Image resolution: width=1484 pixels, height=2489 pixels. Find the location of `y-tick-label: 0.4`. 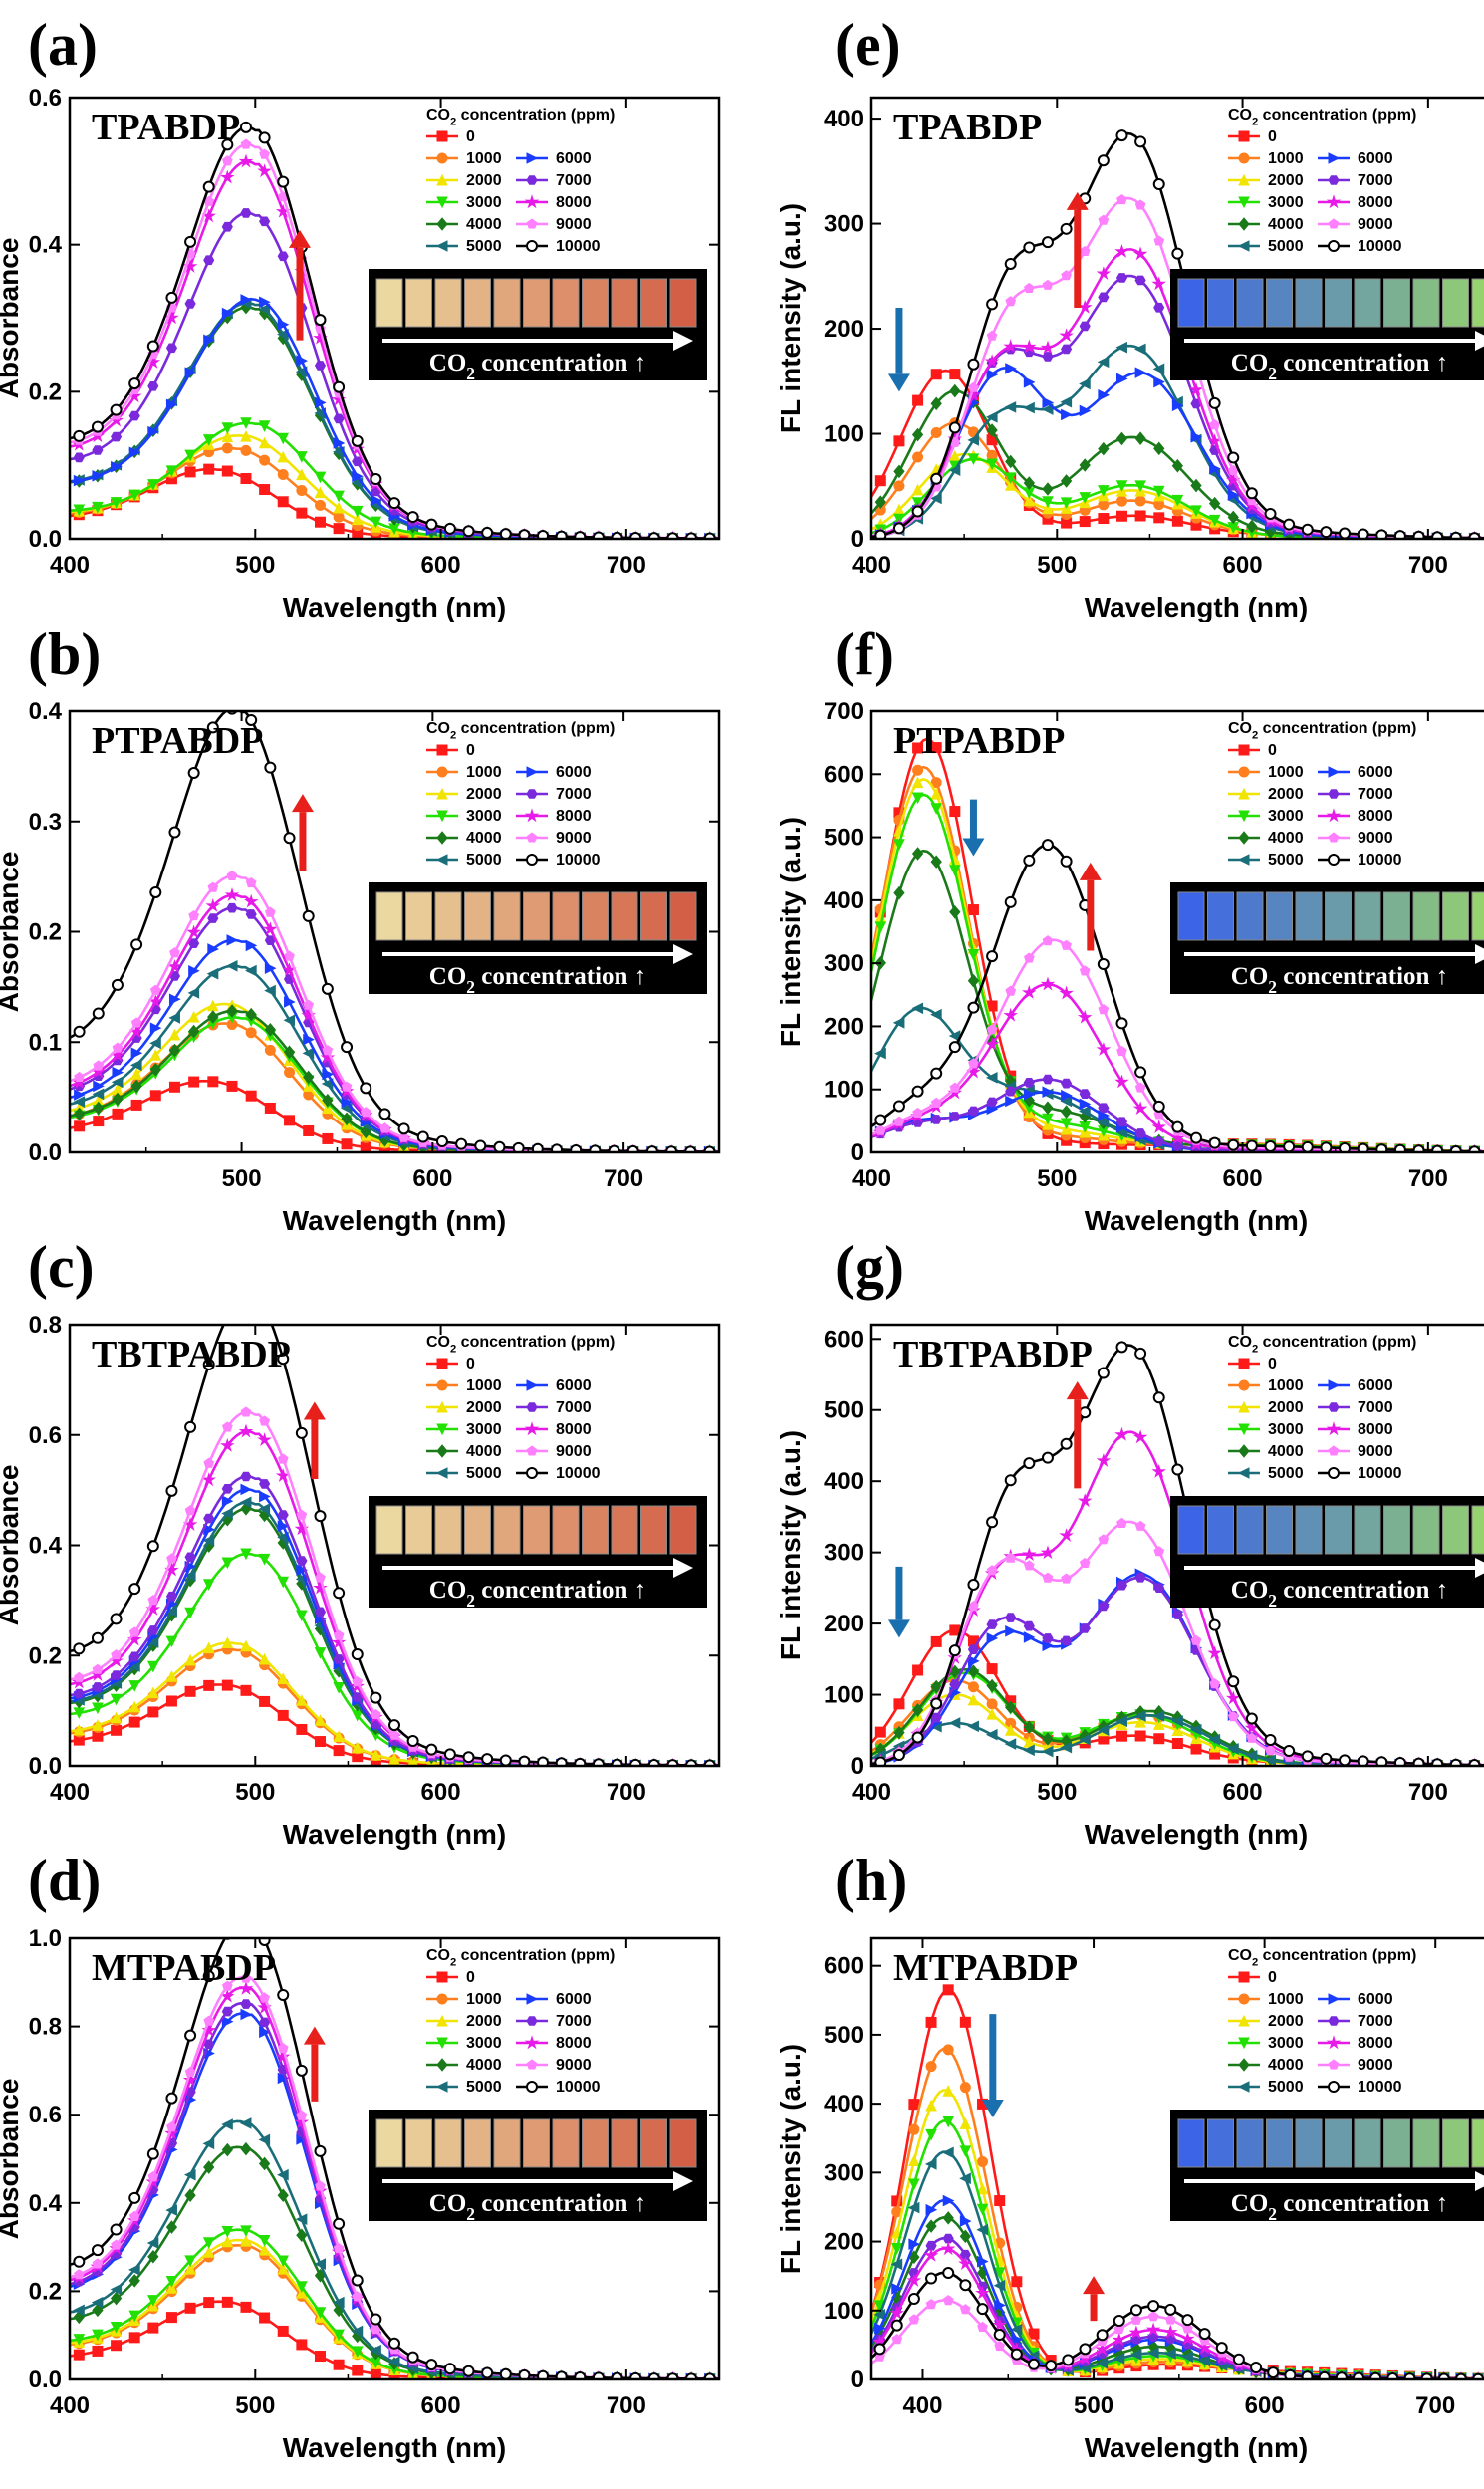

y-tick-label: 0.4 is located at coordinates (46, 711).